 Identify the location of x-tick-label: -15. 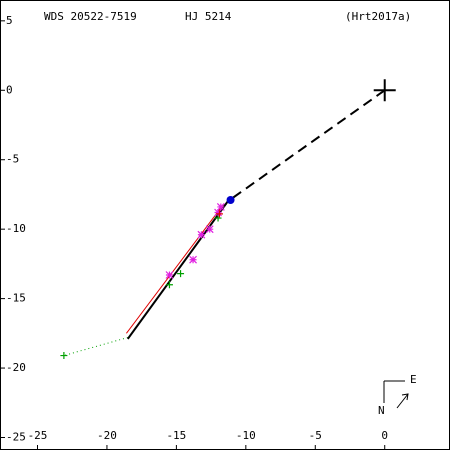
(176, 435).